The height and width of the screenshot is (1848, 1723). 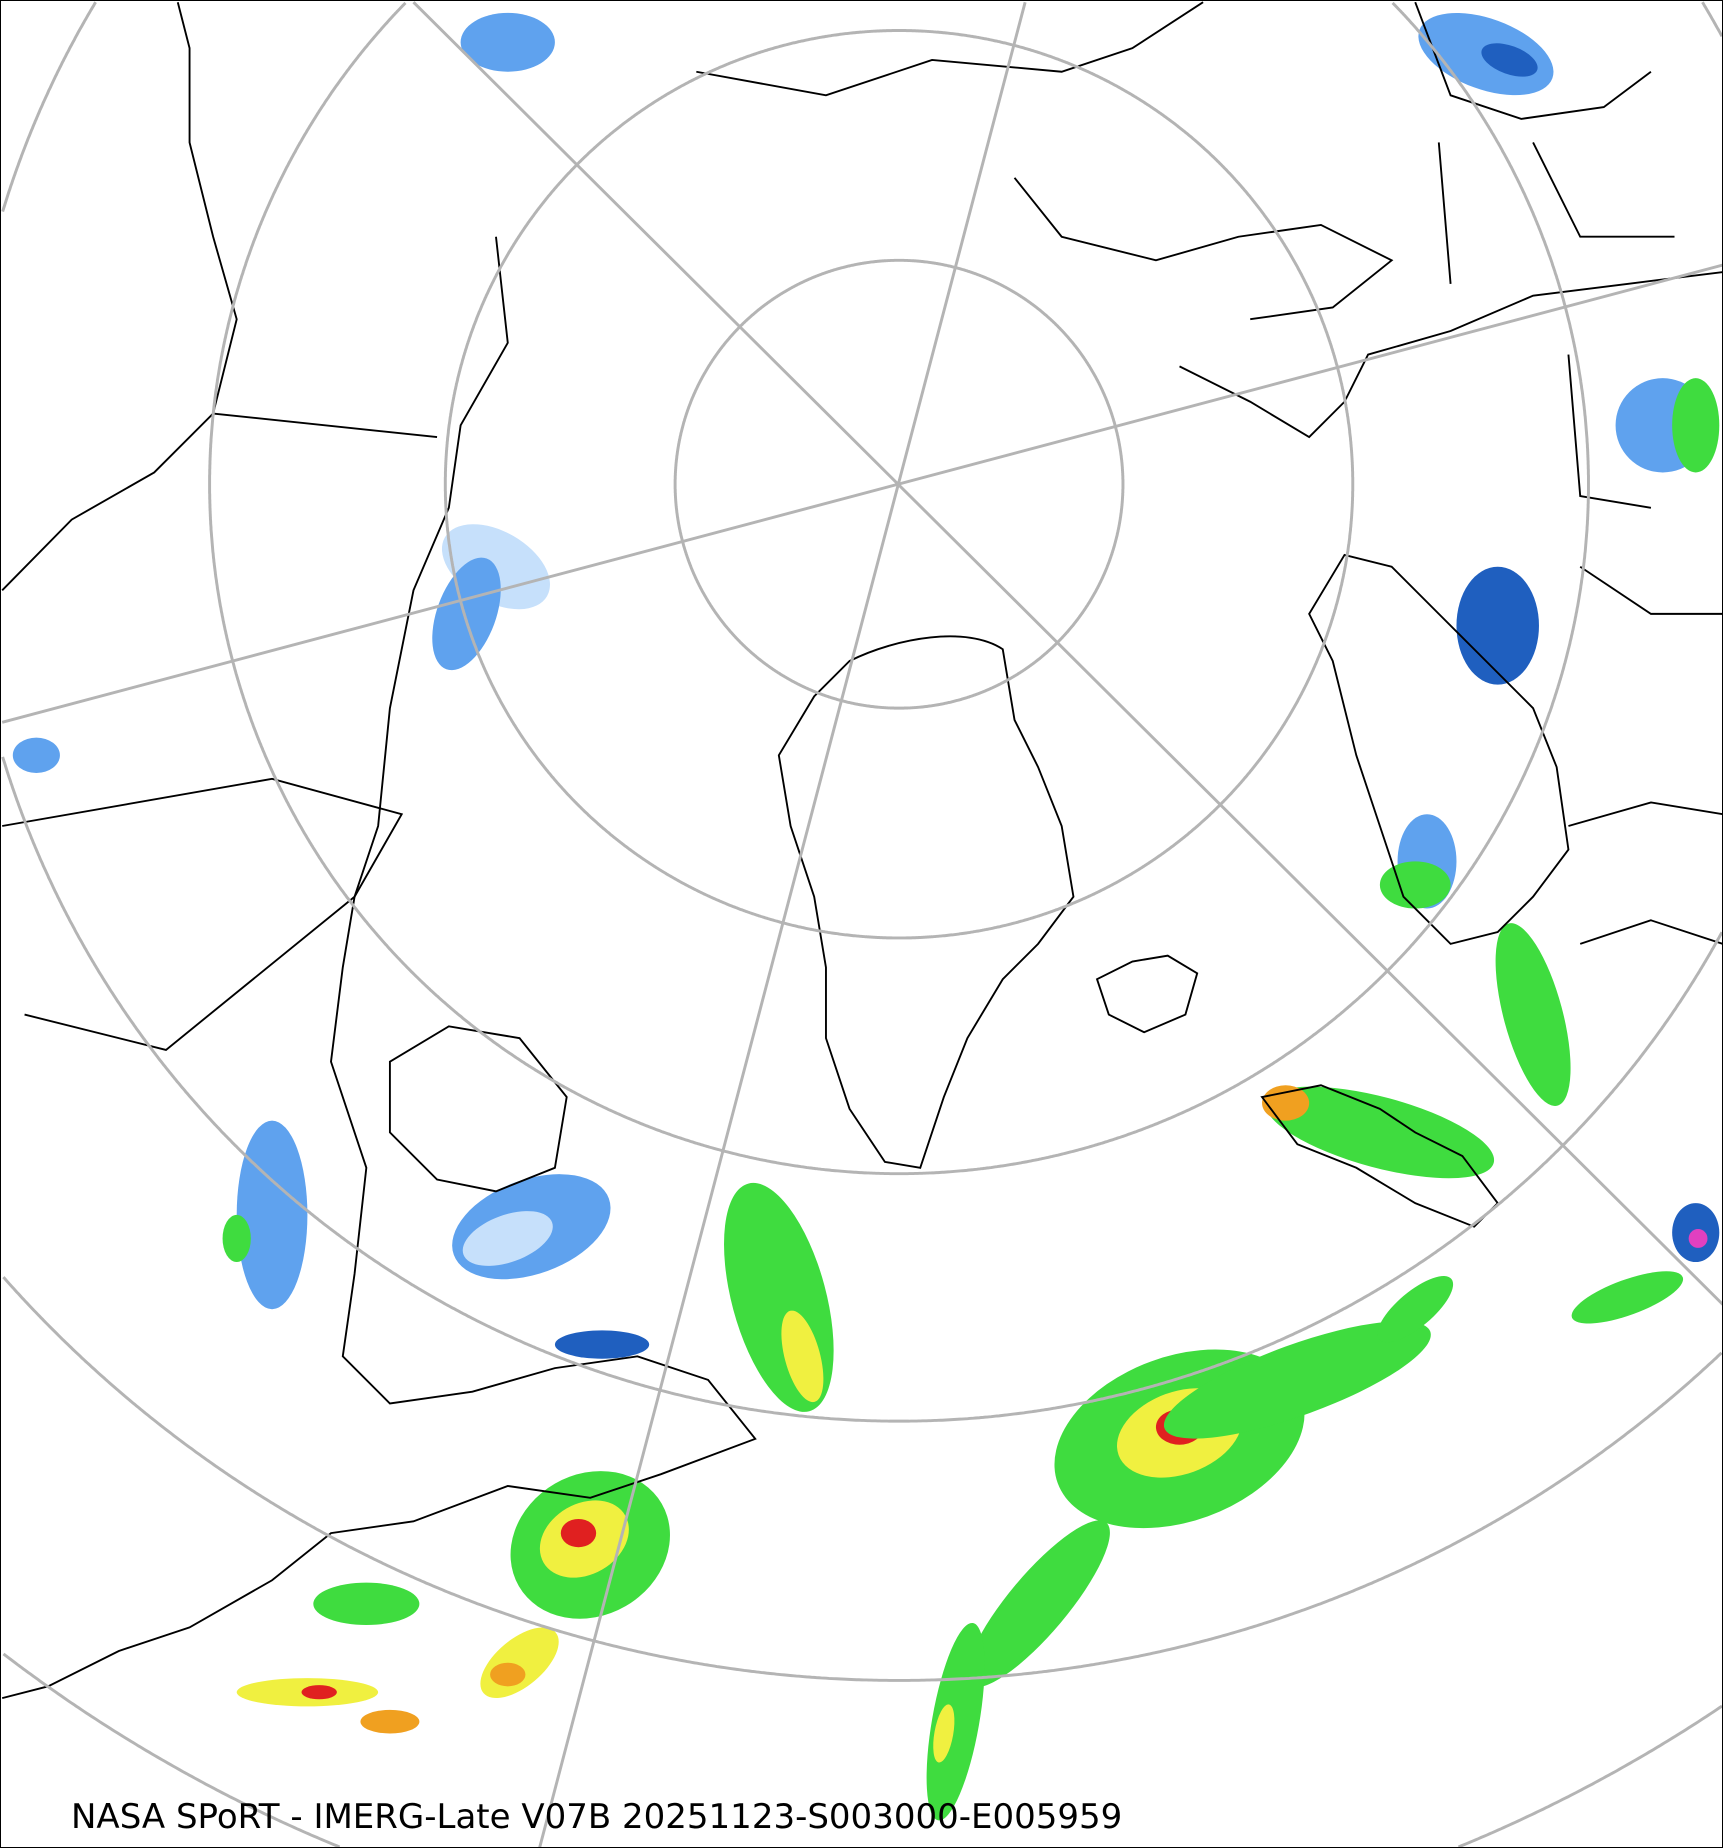 What do you see at coordinates (1147, 994) in the screenshot?
I see `iceland-coastline` at bounding box center [1147, 994].